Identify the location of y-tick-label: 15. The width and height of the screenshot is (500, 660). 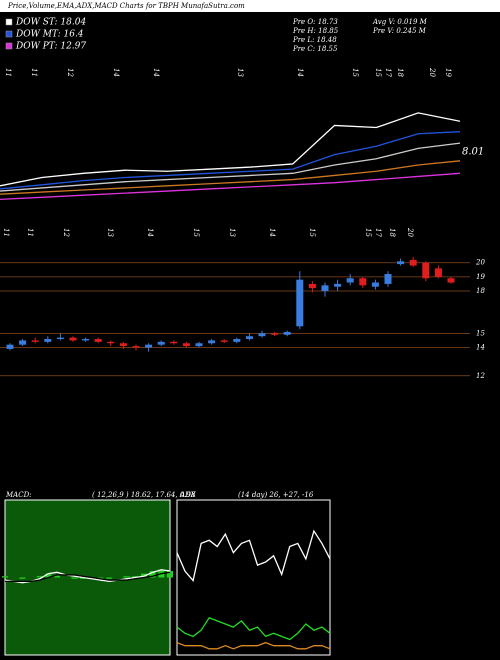
(480, 333).